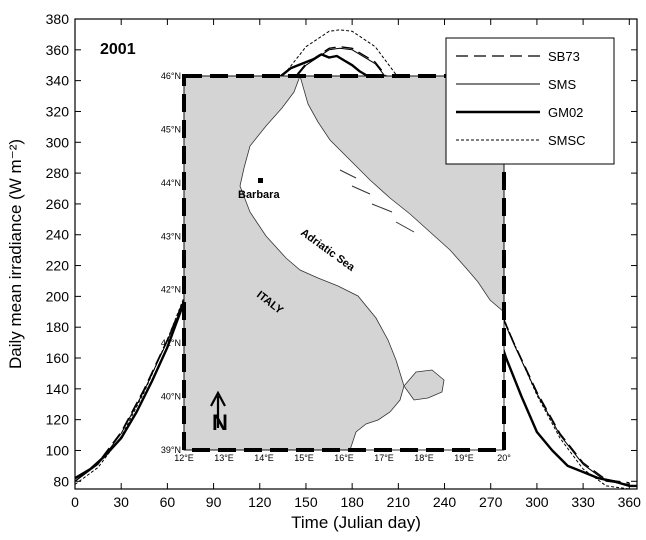 This screenshot has width=646, height=540. Describe the element at coordinates (220, 422) in the screenshot. I see `north-label: N` at that location.